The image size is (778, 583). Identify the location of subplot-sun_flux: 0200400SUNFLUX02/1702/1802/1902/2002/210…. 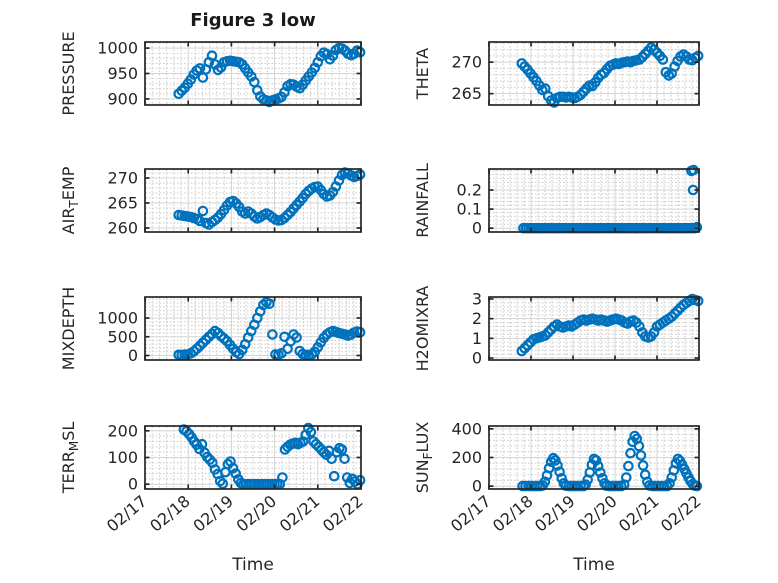
(559, 497).